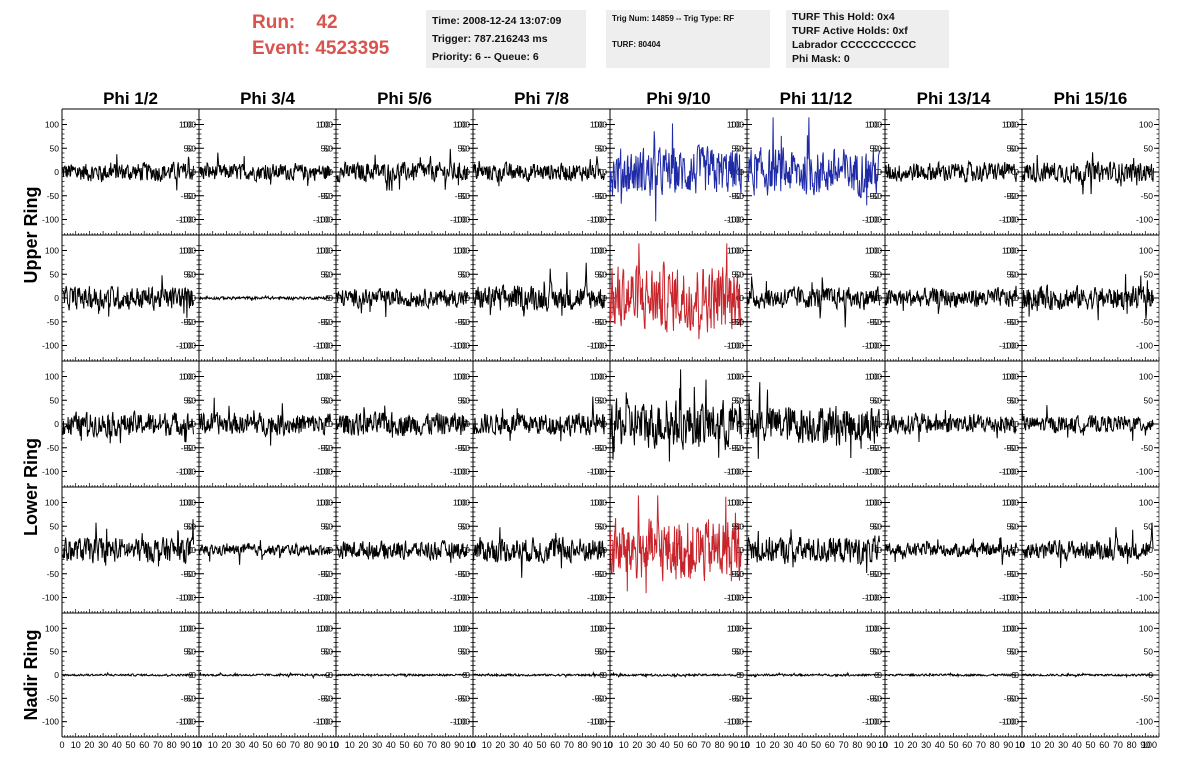  I want to click on x-tick-label: 100, so click(1149, 745).